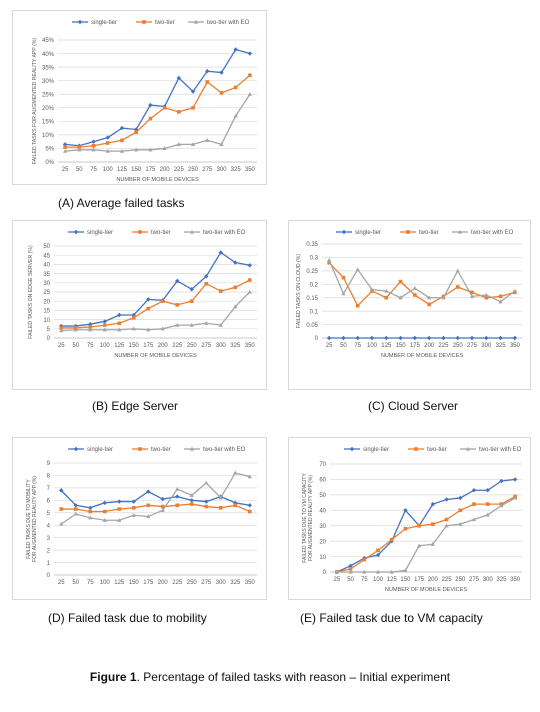  What do you see at coordinates (426, 534) in the screenshot?
I see `series-line-two-tier` at bounding box center [426, 534].